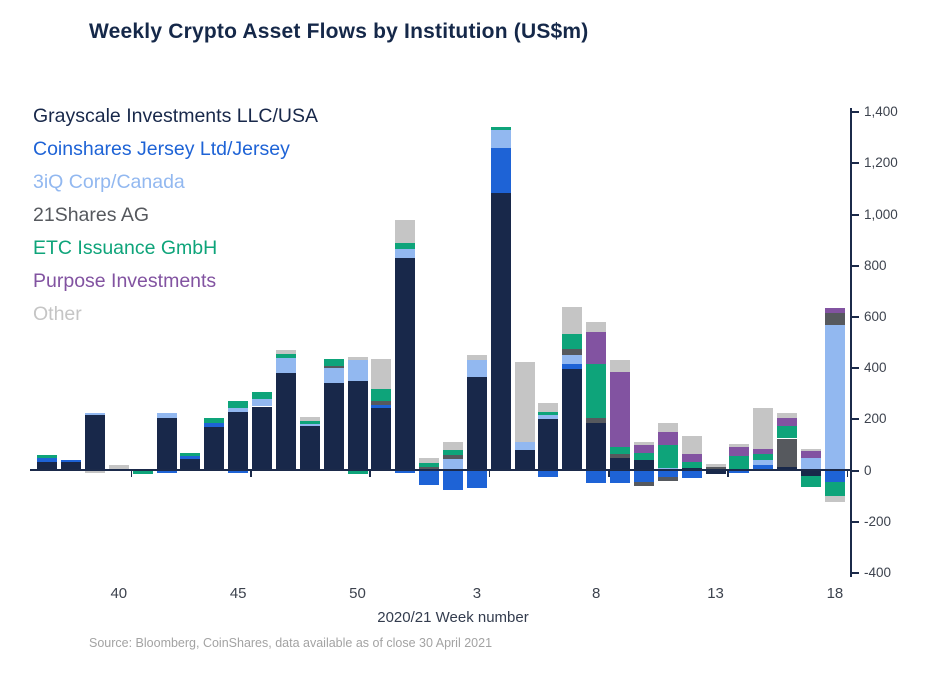 This screenshot has height=673, width=940. Describe the element at coordinates (285, 352) in the screenshot. I see `bar-segment-week-47-other` at that location.